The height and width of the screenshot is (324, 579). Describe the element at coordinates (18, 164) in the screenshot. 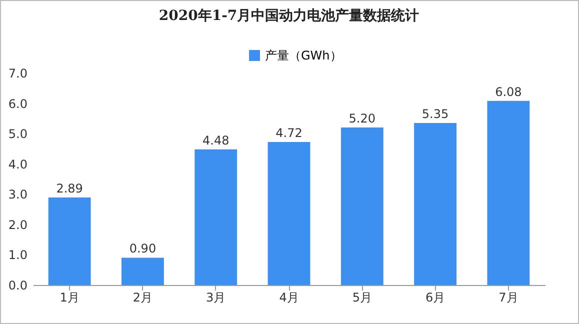

I see `y-tick-label: 4.0` at that location.